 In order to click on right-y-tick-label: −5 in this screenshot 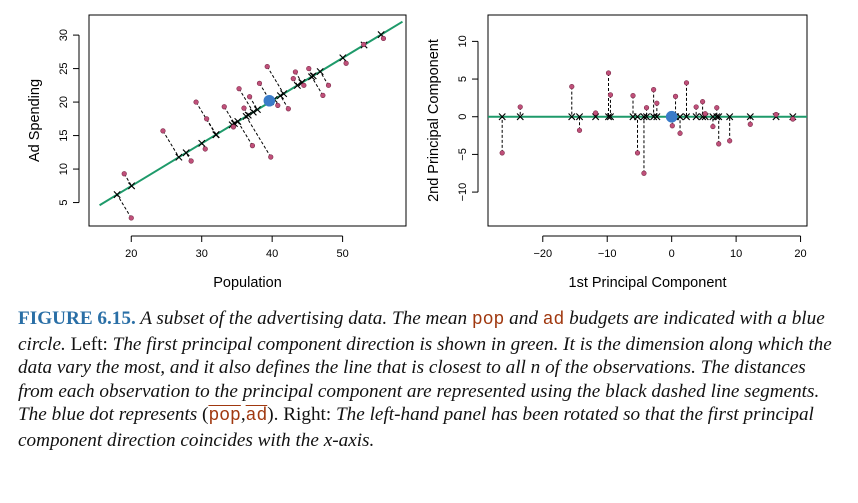, I will do `click(463, 154)`.